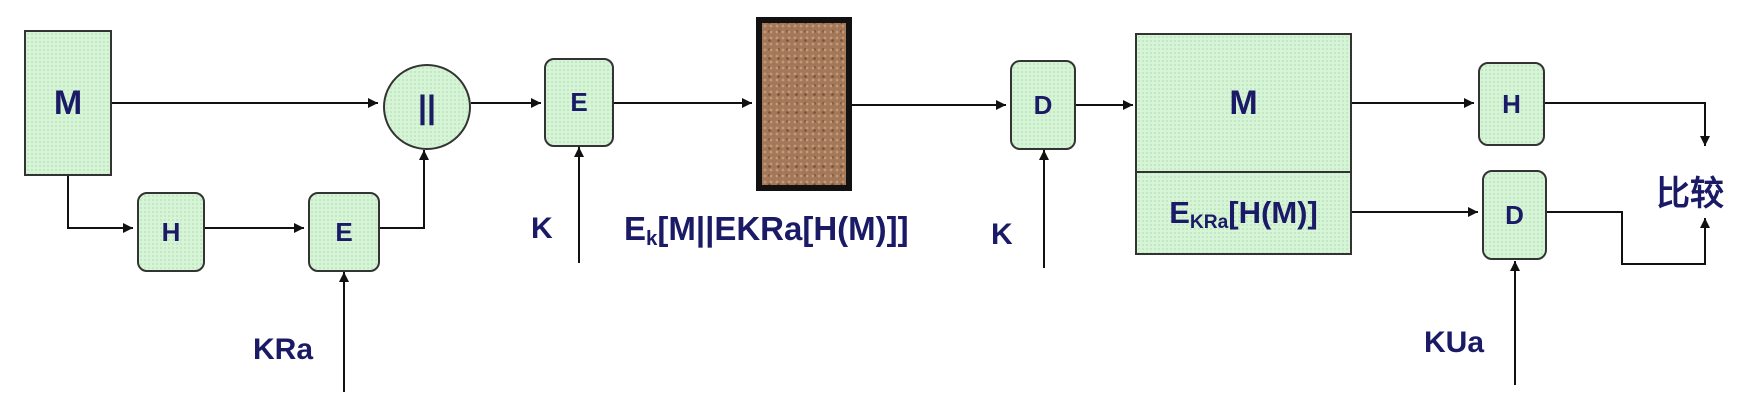 Image resolution: width=1752 pixels, height=406 pixels. I want to click on received-message-part: M, so click(1243, 103).